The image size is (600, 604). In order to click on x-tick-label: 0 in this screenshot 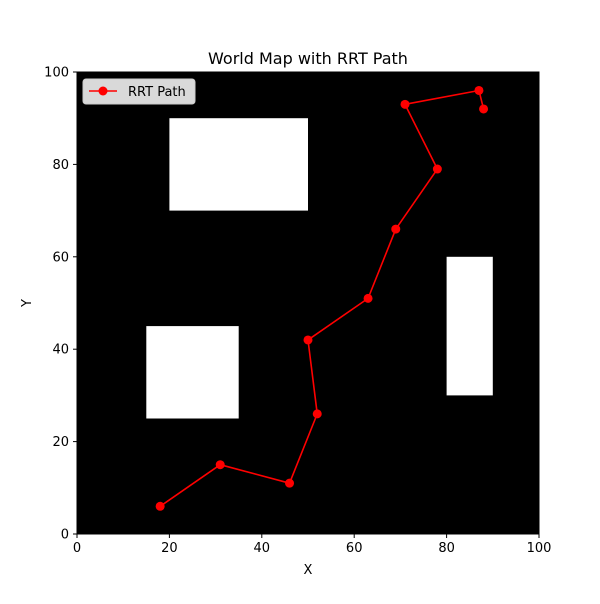, I will do `click(77, 548)`.